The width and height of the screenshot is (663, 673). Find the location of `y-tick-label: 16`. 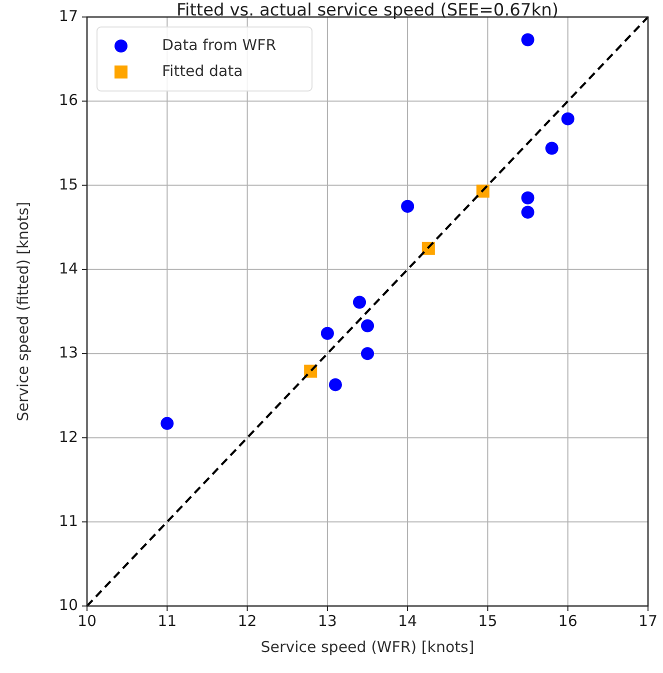

y-tick-label: 16 is located at coordinates (68, 100).